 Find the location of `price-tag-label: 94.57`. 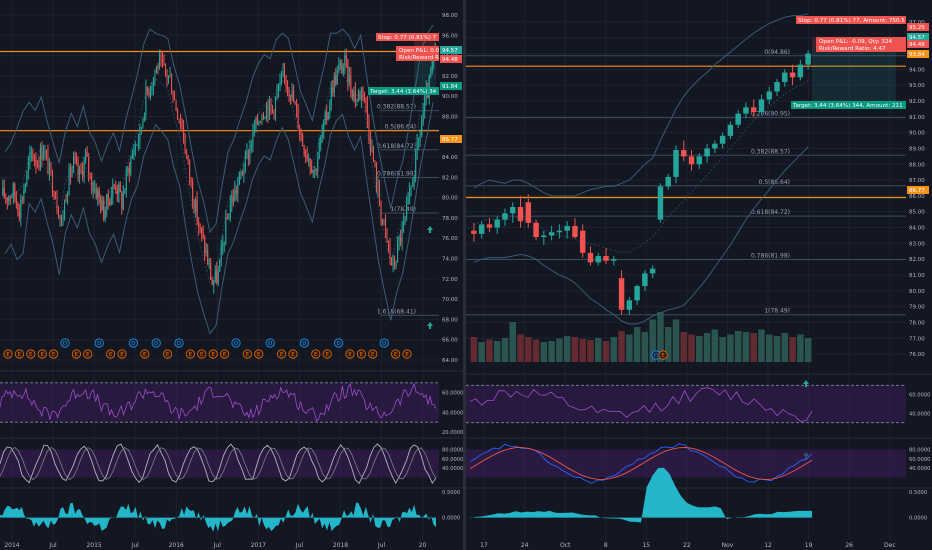

price-tag-label: 94.57 is located at coordinates (450, 51).